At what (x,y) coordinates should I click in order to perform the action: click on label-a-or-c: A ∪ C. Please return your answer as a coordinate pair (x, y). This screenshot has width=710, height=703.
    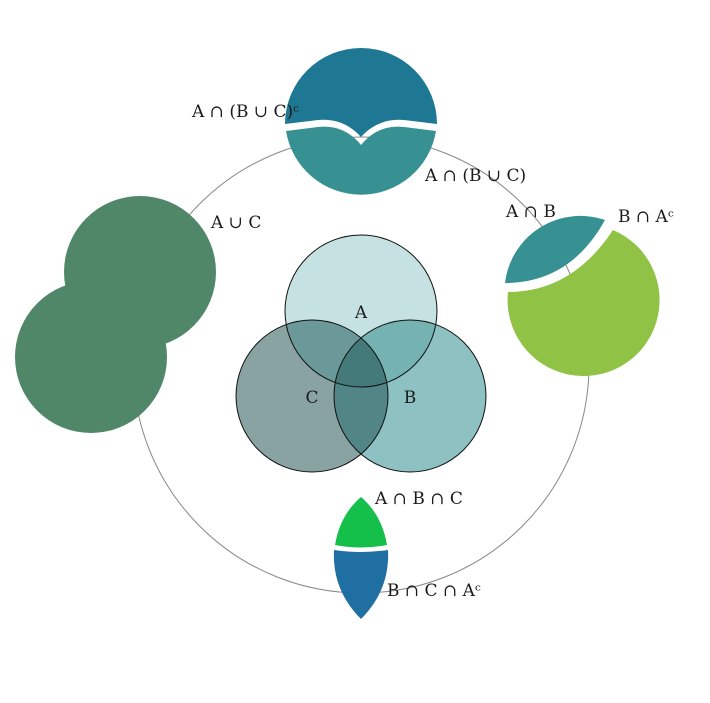
    Looking at the image, I should click on (235, 223).